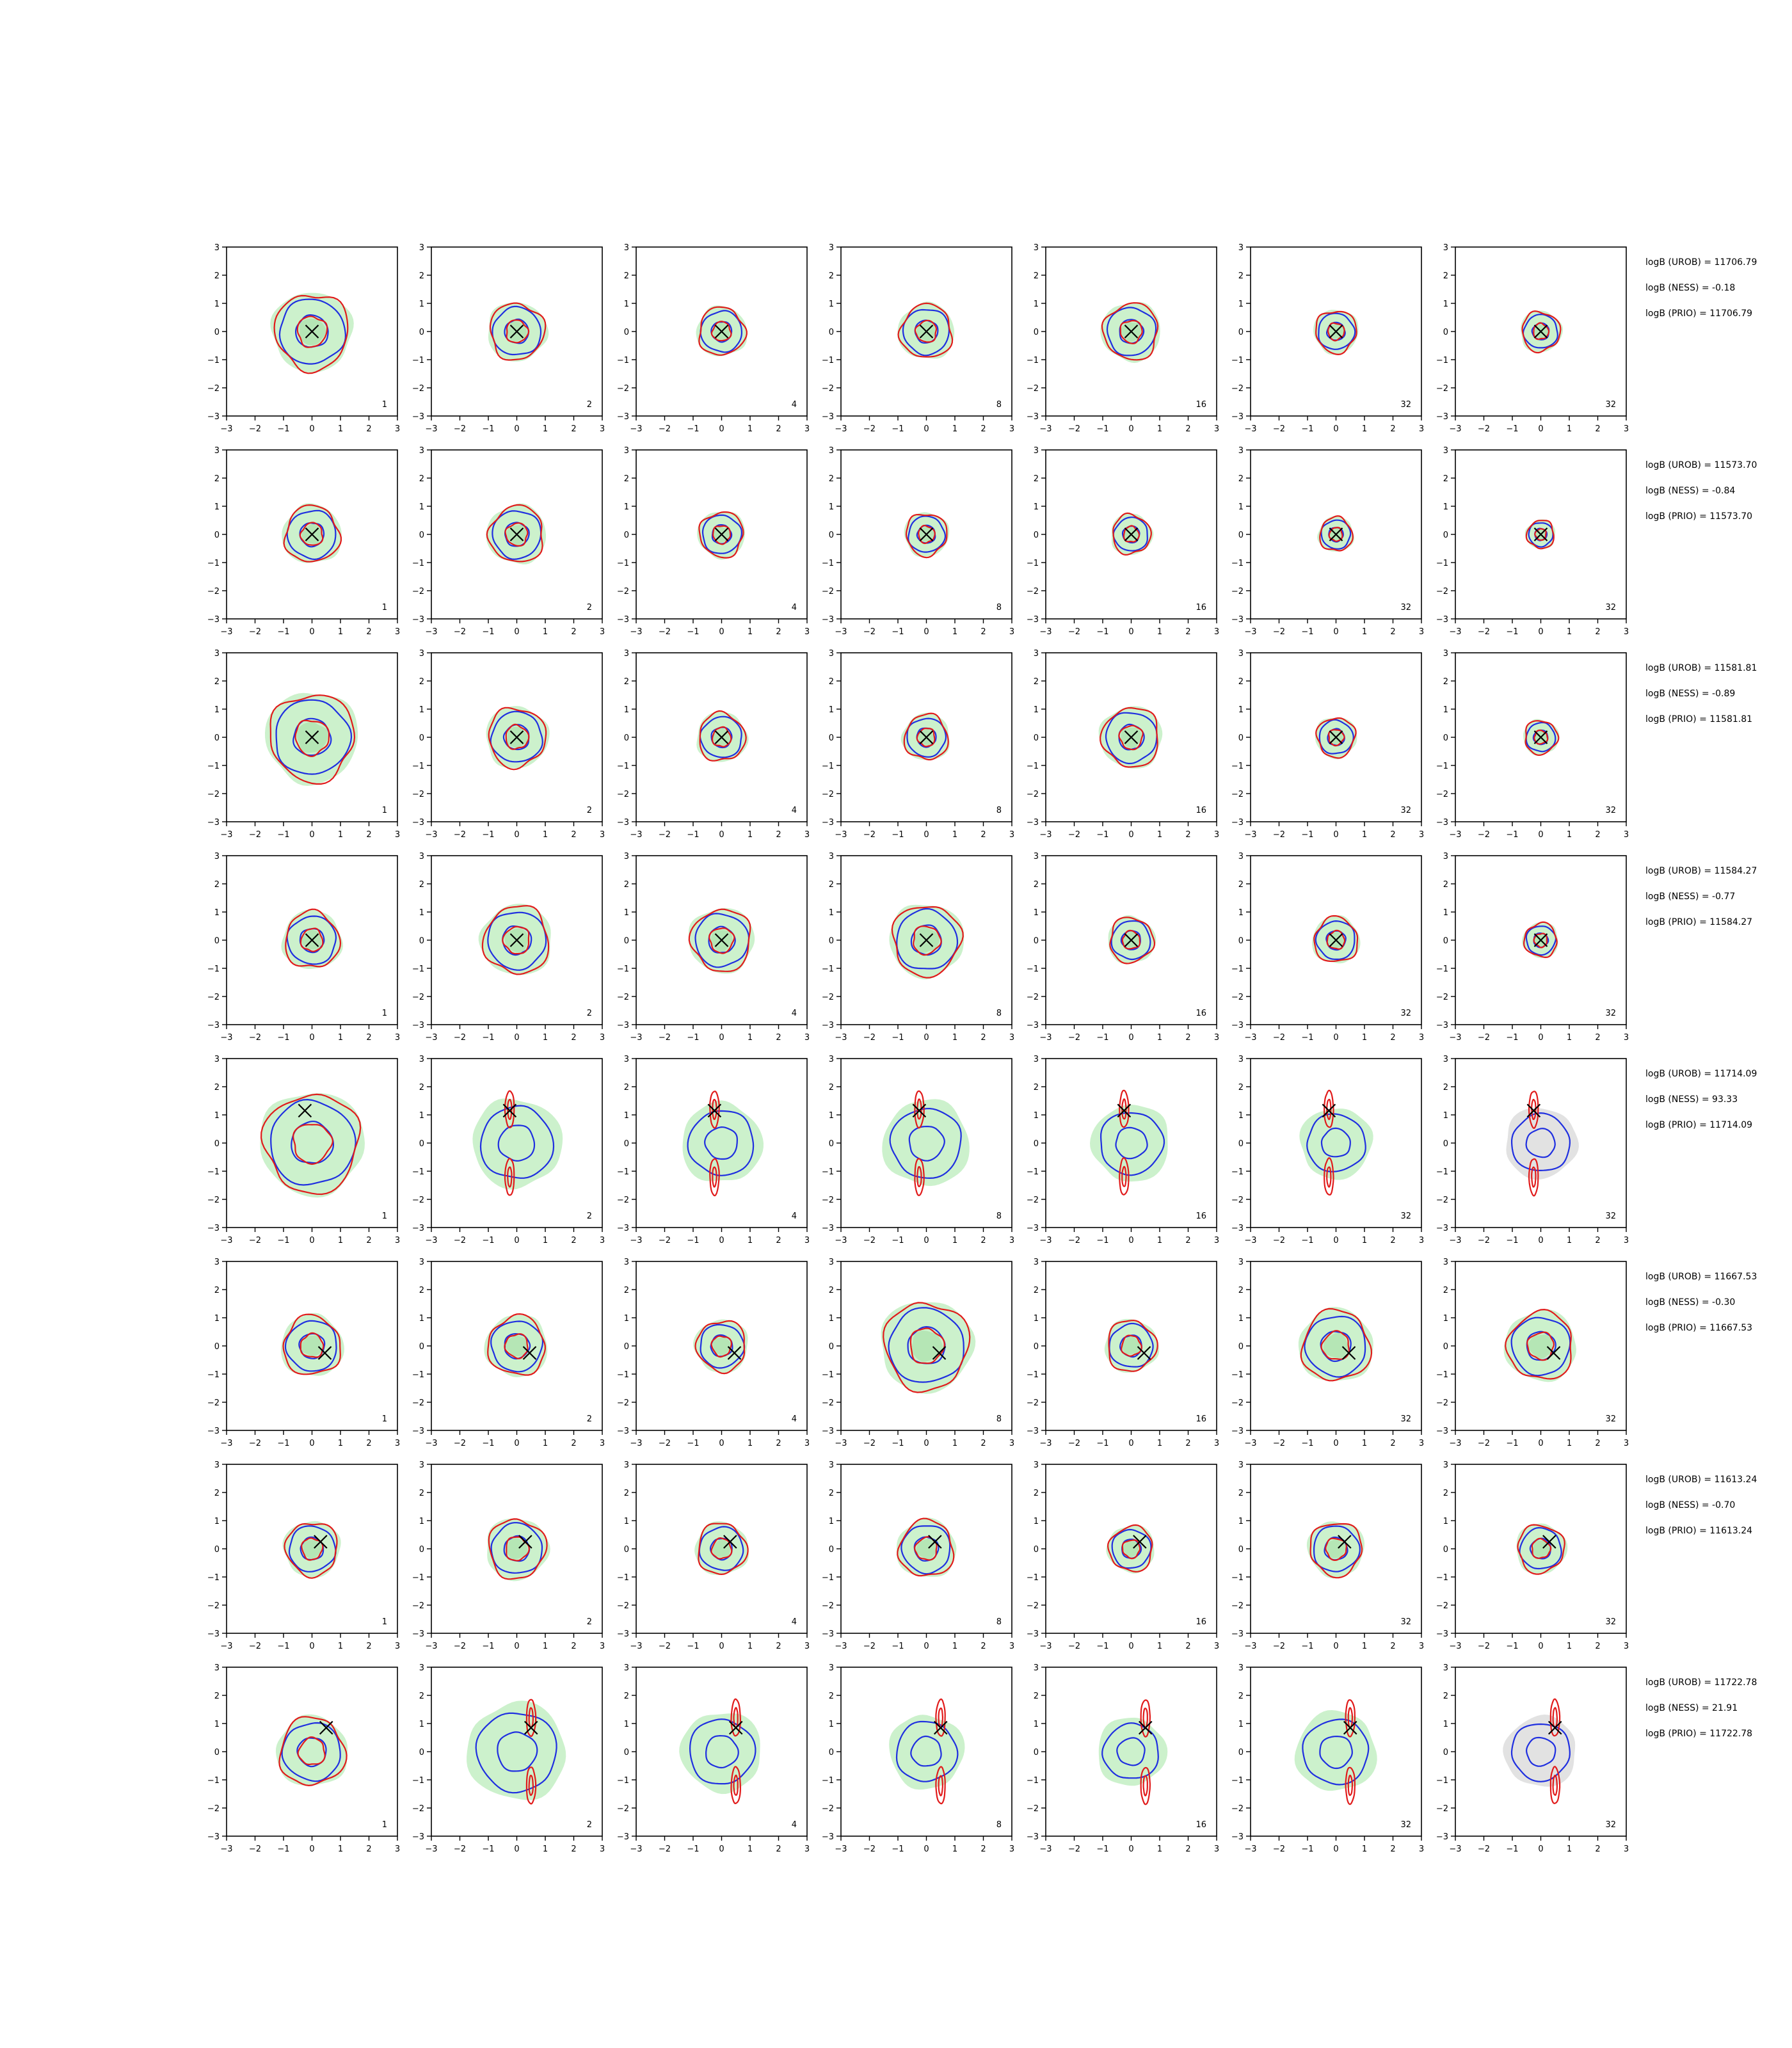  Describe the element at coordinates (713, 1555) in the screenshot. I see `subplot-panel: −3 −2 −1 0 1 2 3 3 2 1 0 −1 −2 −3 4` at that location.